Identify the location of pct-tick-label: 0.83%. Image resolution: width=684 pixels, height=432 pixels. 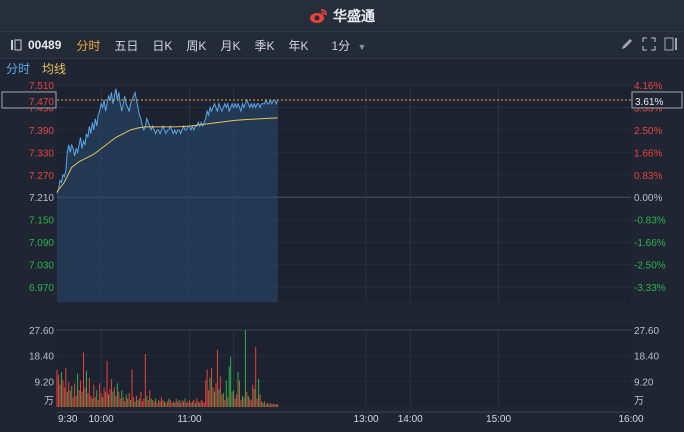
(648, 176).